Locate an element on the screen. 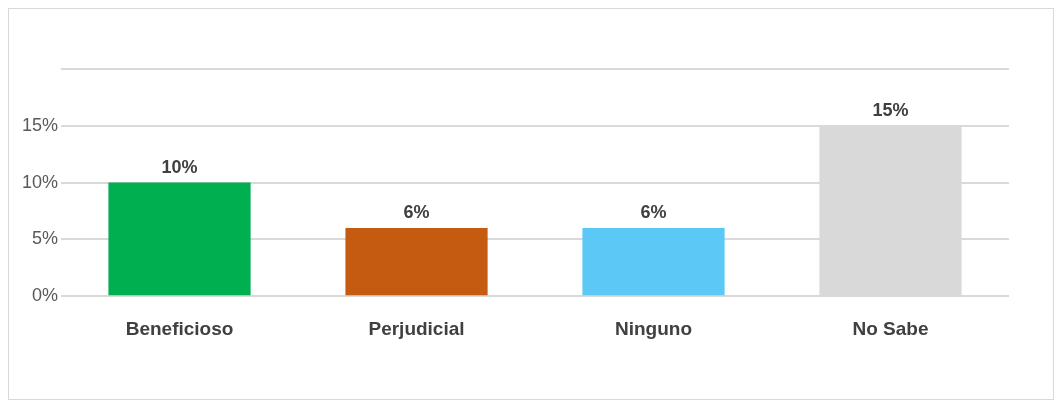  x-tick-label: Perjudicial is located at coordinates (416, 328).